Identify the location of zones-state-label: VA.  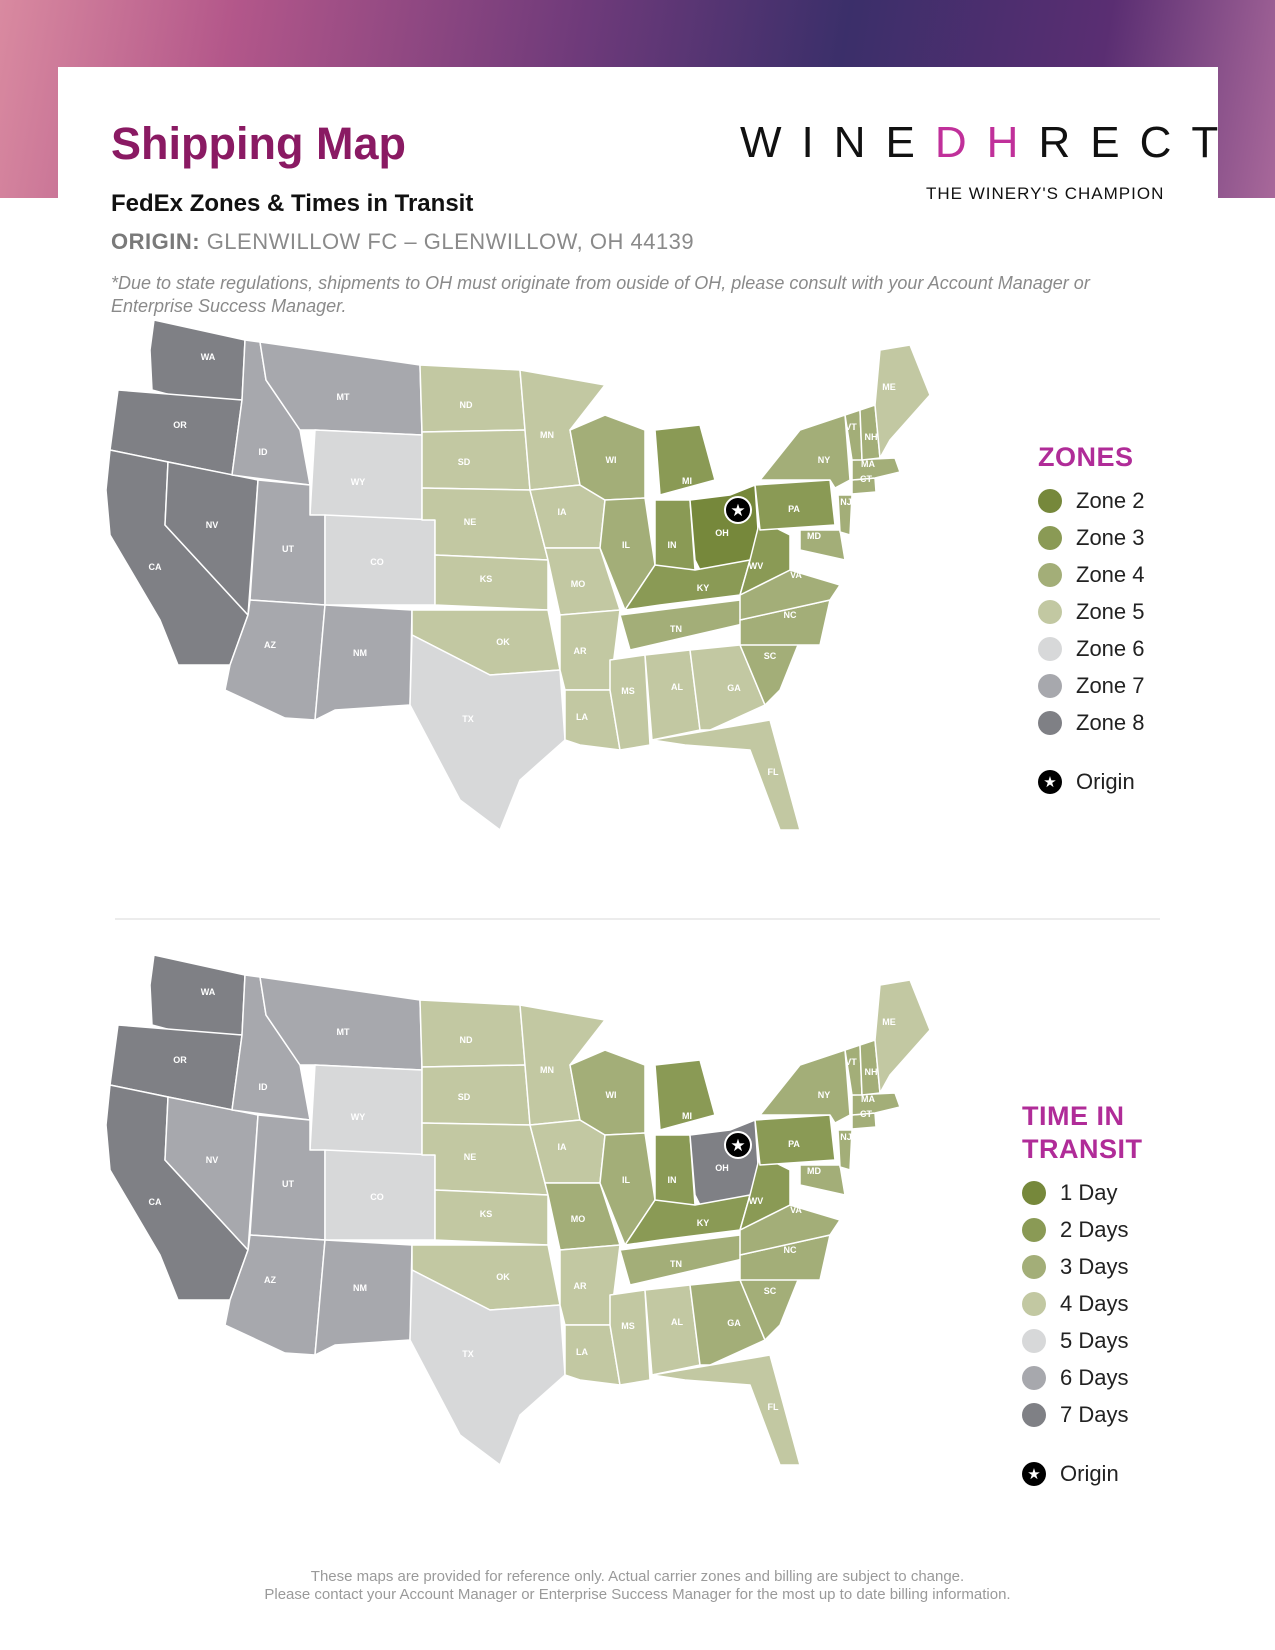
(796, 575).